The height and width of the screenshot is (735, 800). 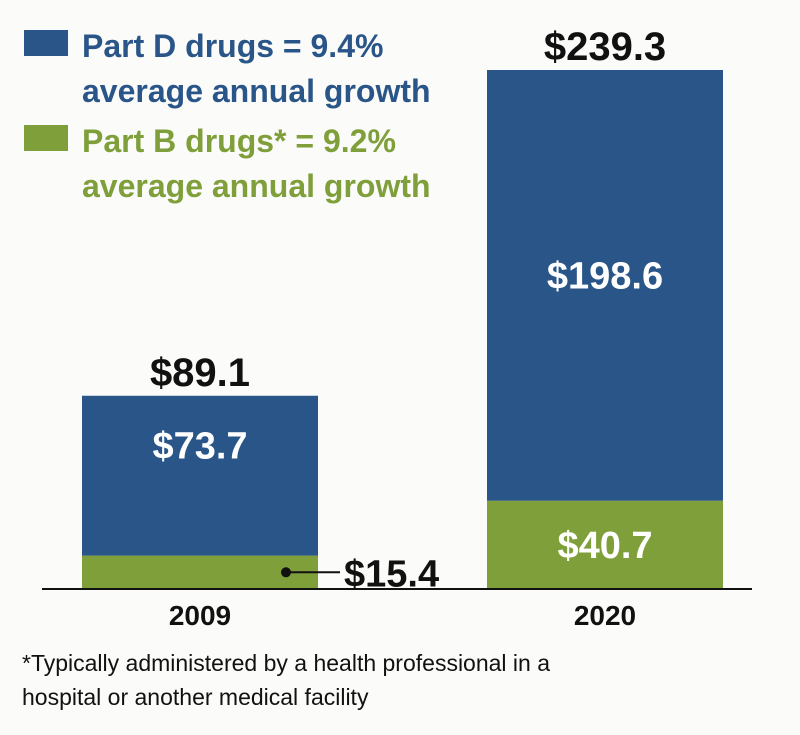 What do you see at coordinates (200, 373) in the screenshot?
I see `total-label-2009: $89.1` at bounding box center [200, 373].